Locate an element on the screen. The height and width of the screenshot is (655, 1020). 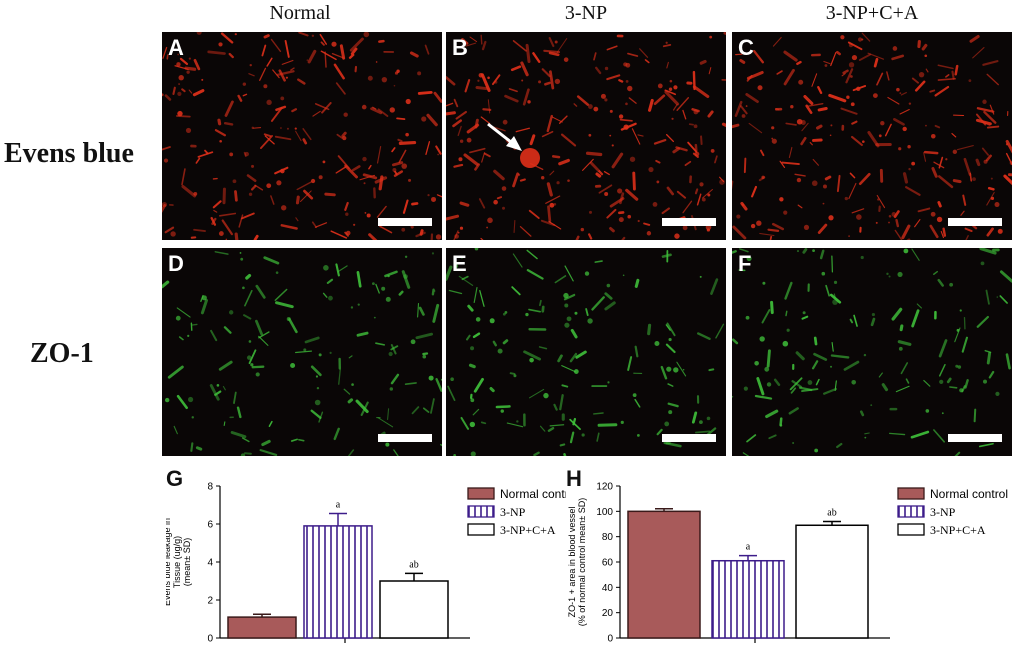
panel-label-a: A is located at coordinates (176, 48).